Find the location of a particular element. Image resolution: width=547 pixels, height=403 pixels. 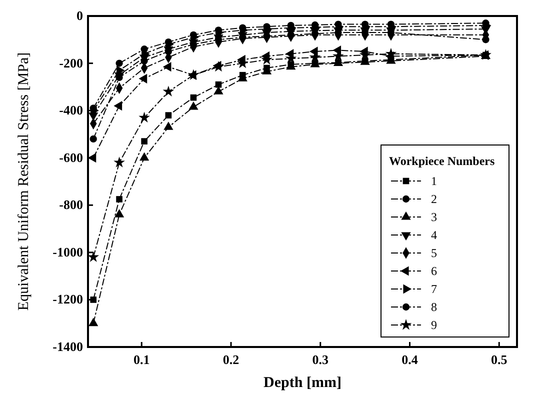

legend-label: 6 is located at coordinates (434, 271).